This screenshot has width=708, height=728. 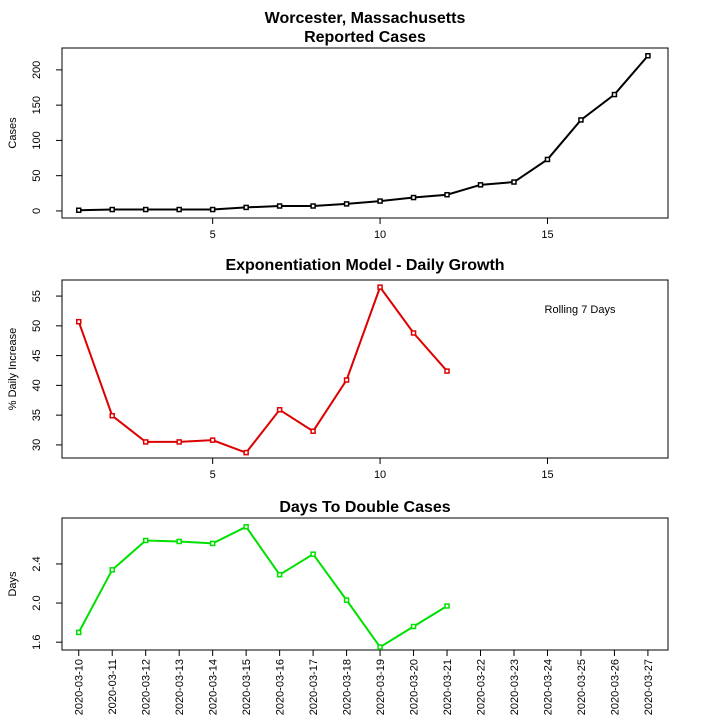 I want to click on x-tick-label: 2020-03-22, so click(x=482, y=687).